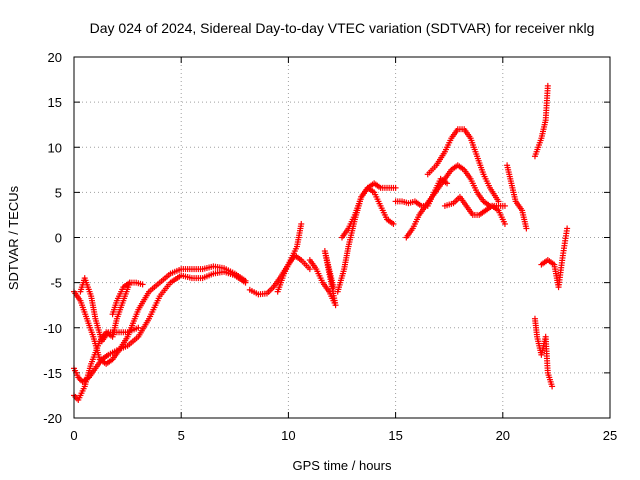  Describe the element at coordinates (73, 435) in the screenshot. I see `x-tick-label: 0` at that location.